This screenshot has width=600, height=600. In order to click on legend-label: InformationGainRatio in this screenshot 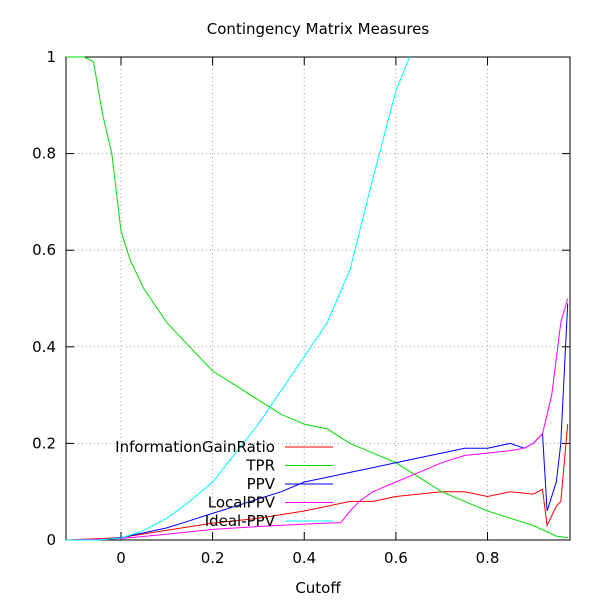, I will do `click(195, 447)`.